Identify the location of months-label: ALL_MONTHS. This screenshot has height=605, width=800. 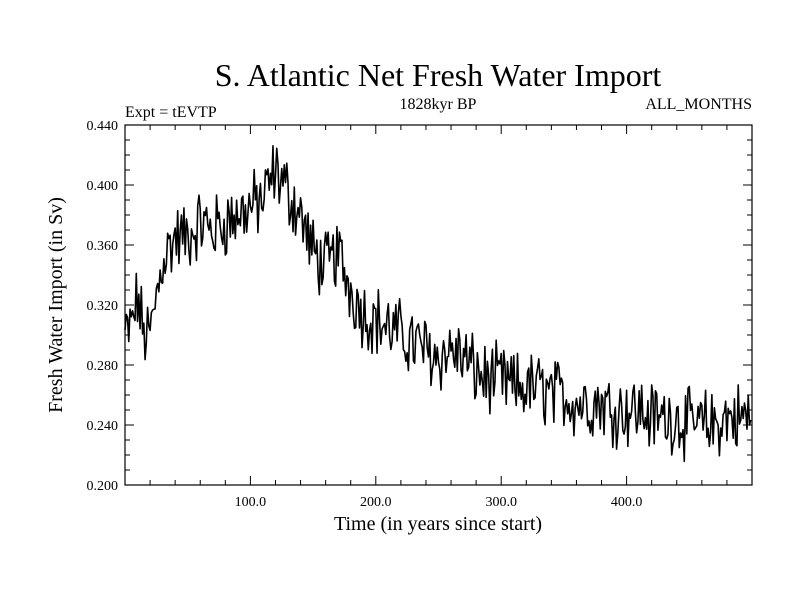
(698, 104).